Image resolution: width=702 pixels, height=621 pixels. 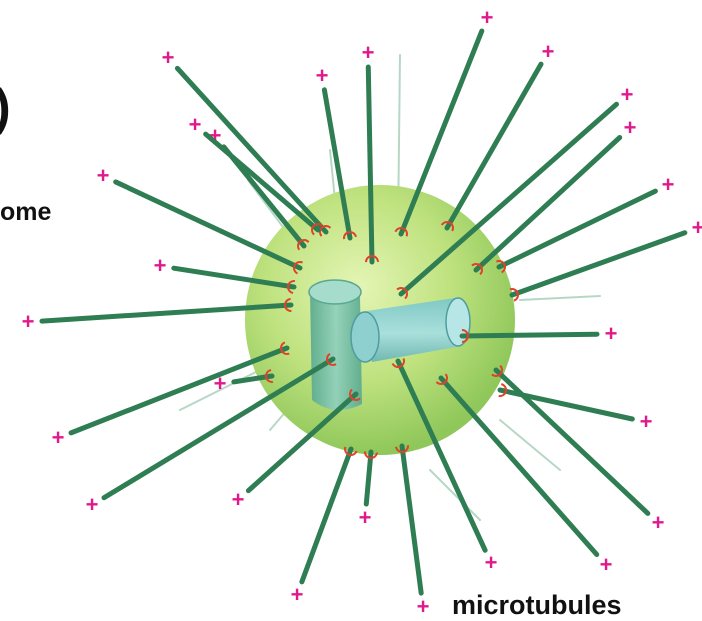 I want to click on centriole-horizontal, so click(x=410, y=330).